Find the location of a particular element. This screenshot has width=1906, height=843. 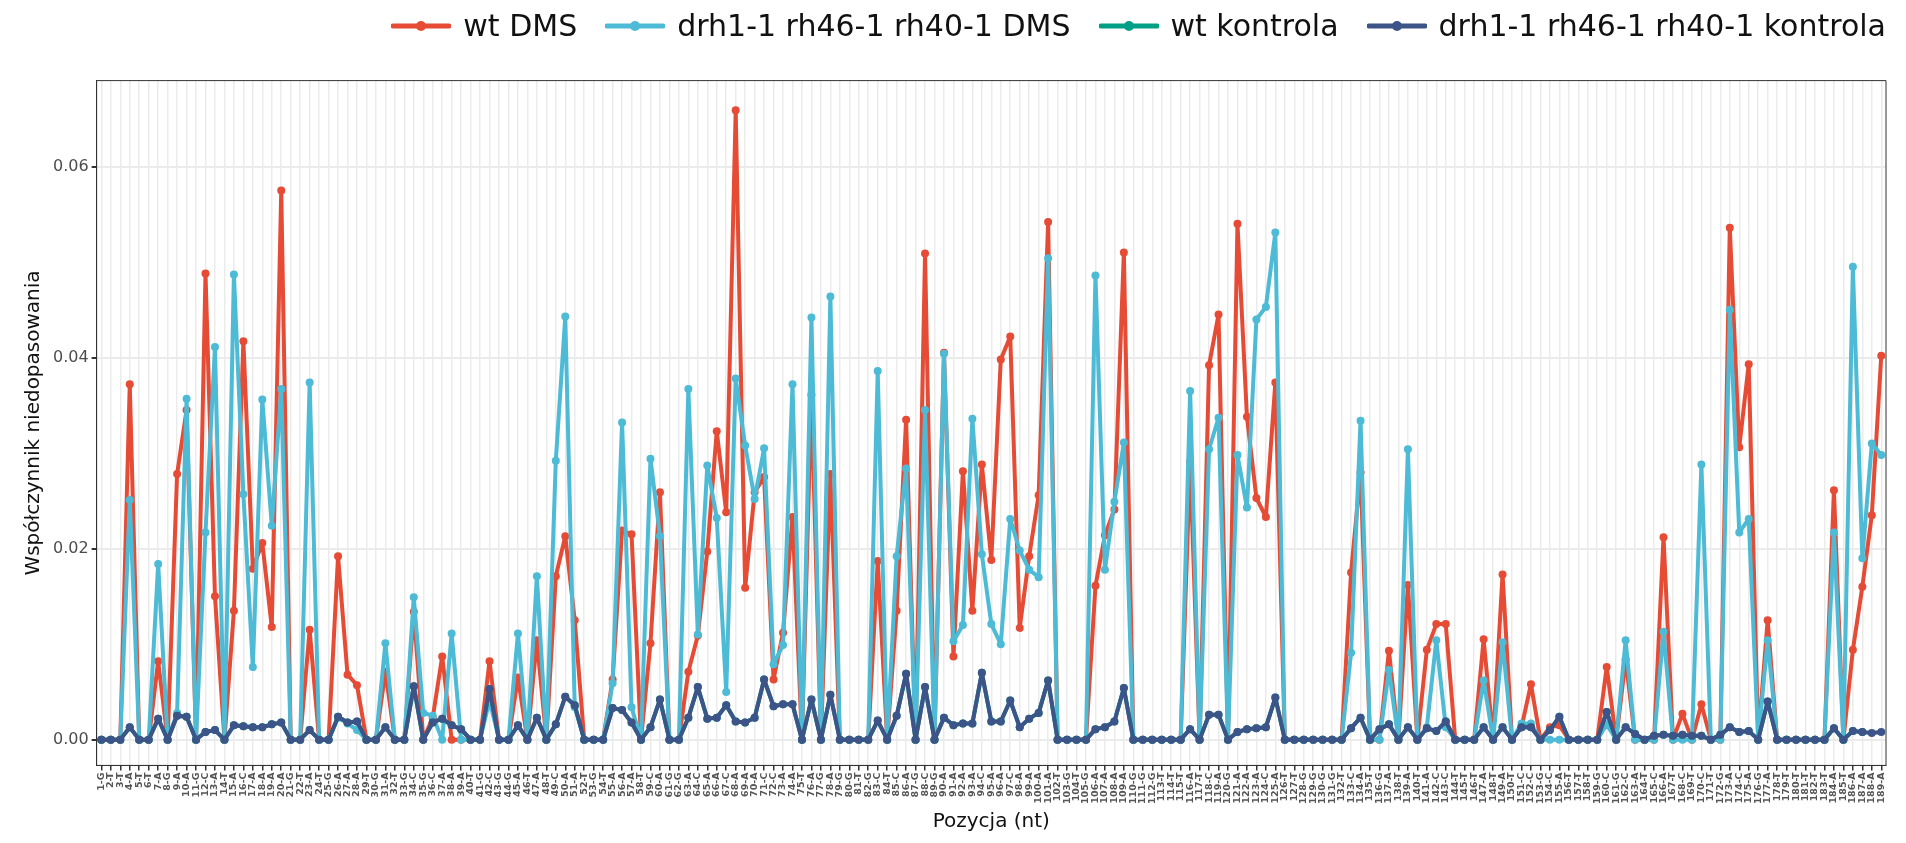

x-tick-label: 23-A is located at coordinates (309, 784).